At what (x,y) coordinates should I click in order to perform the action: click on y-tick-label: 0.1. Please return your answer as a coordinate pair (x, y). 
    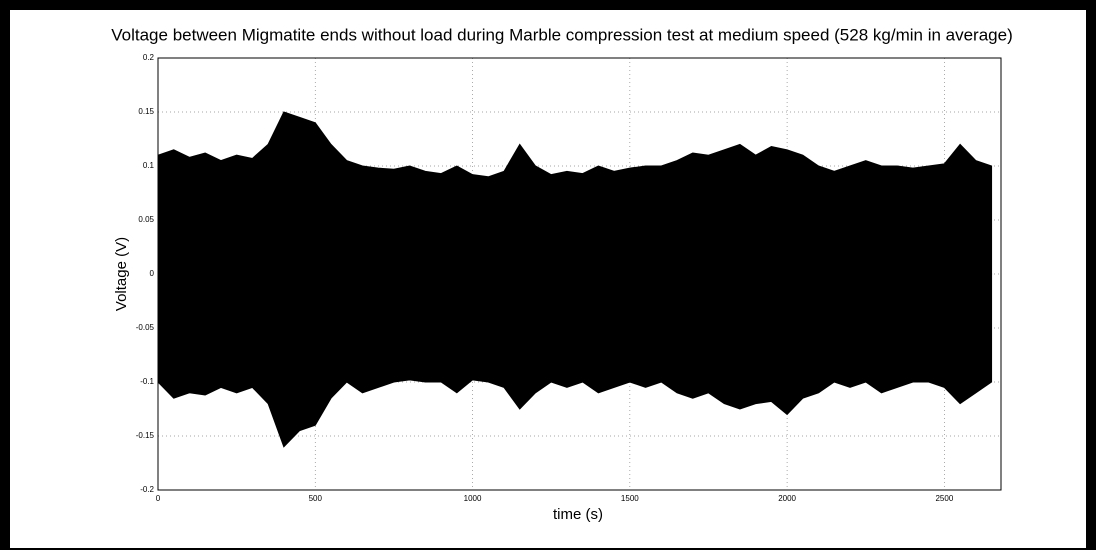
    Looking at the image, I should click on (149, 165).